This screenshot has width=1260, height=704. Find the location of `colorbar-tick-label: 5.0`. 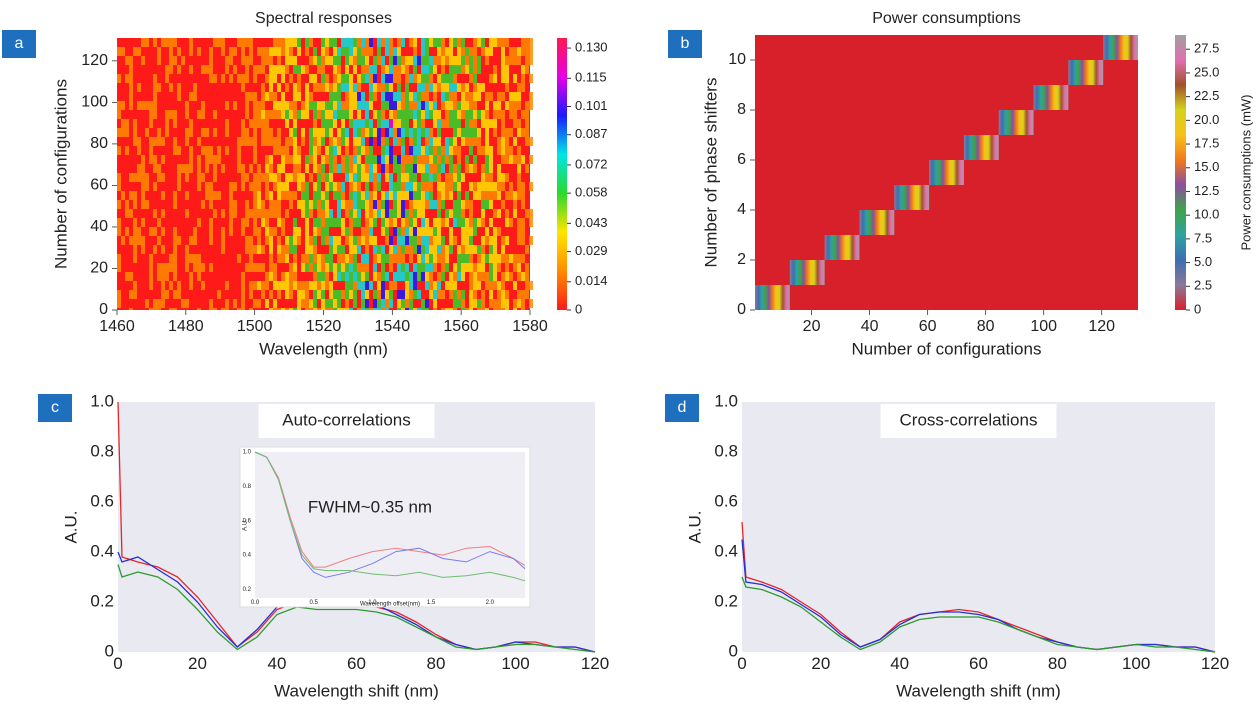

colorbar-tick-label: 5.0 is located at coordinates (1203, 261).